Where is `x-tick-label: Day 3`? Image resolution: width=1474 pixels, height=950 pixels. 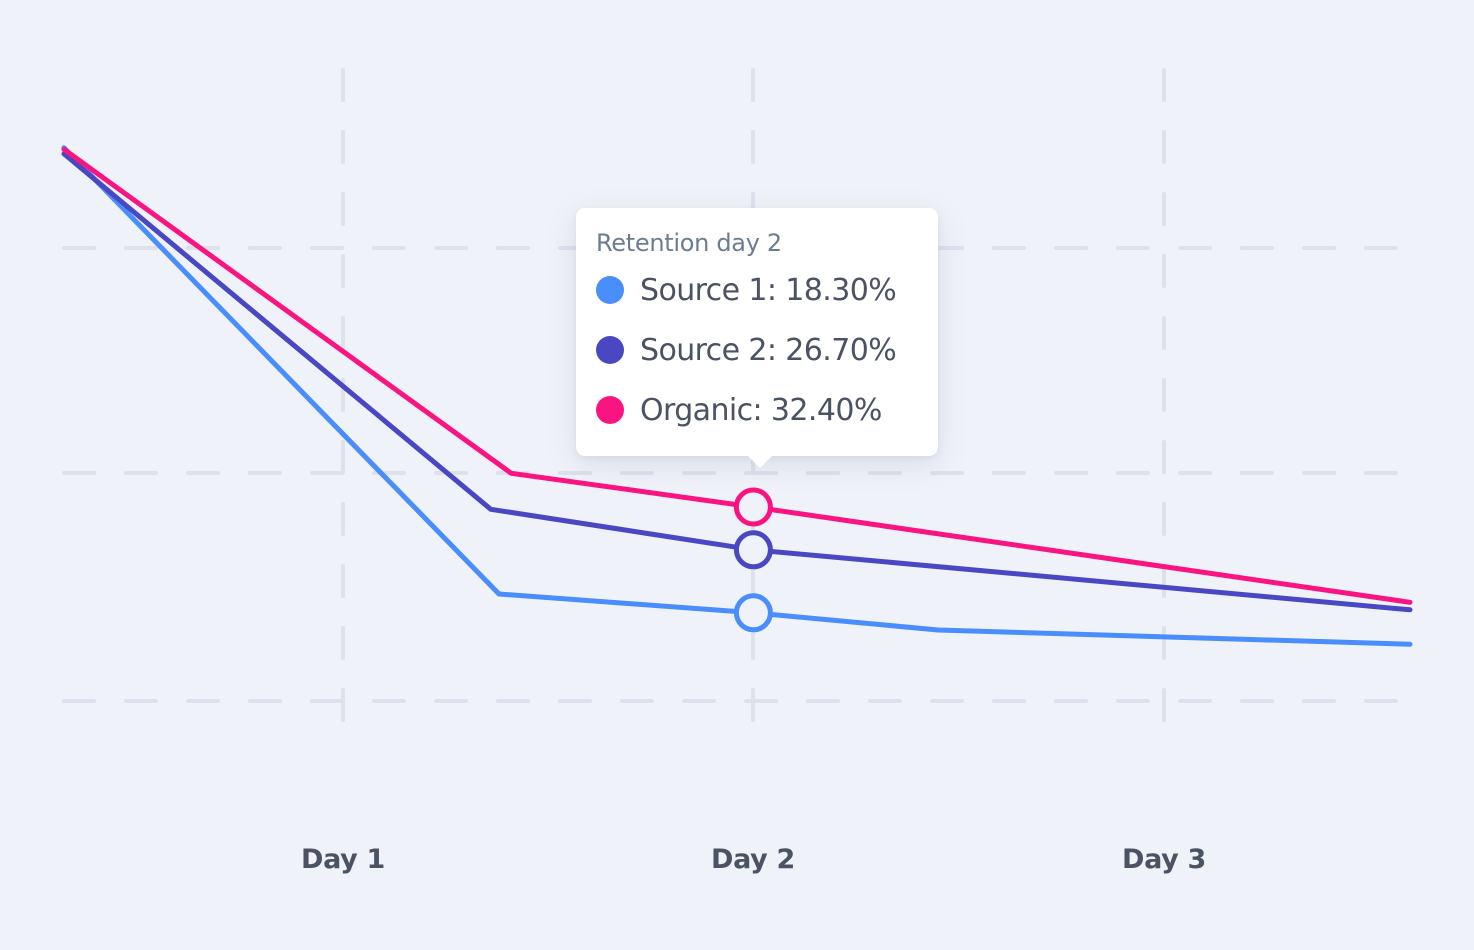
x-tick-label: Day 3 is located at coordinates (1164, 859).